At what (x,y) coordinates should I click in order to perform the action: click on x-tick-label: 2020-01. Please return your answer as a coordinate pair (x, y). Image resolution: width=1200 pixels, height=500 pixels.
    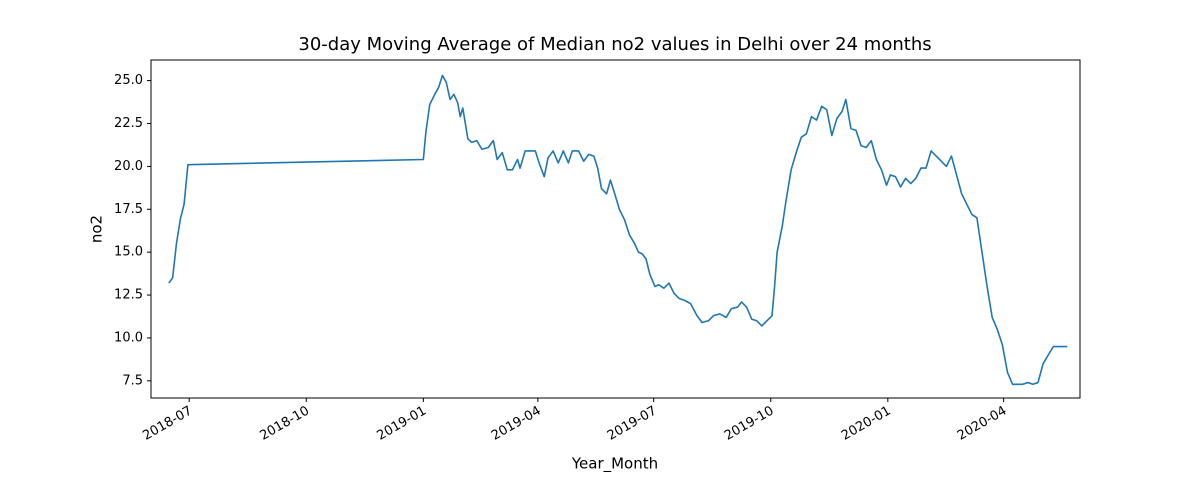
    Looking at the image, I should click on (866, 424).